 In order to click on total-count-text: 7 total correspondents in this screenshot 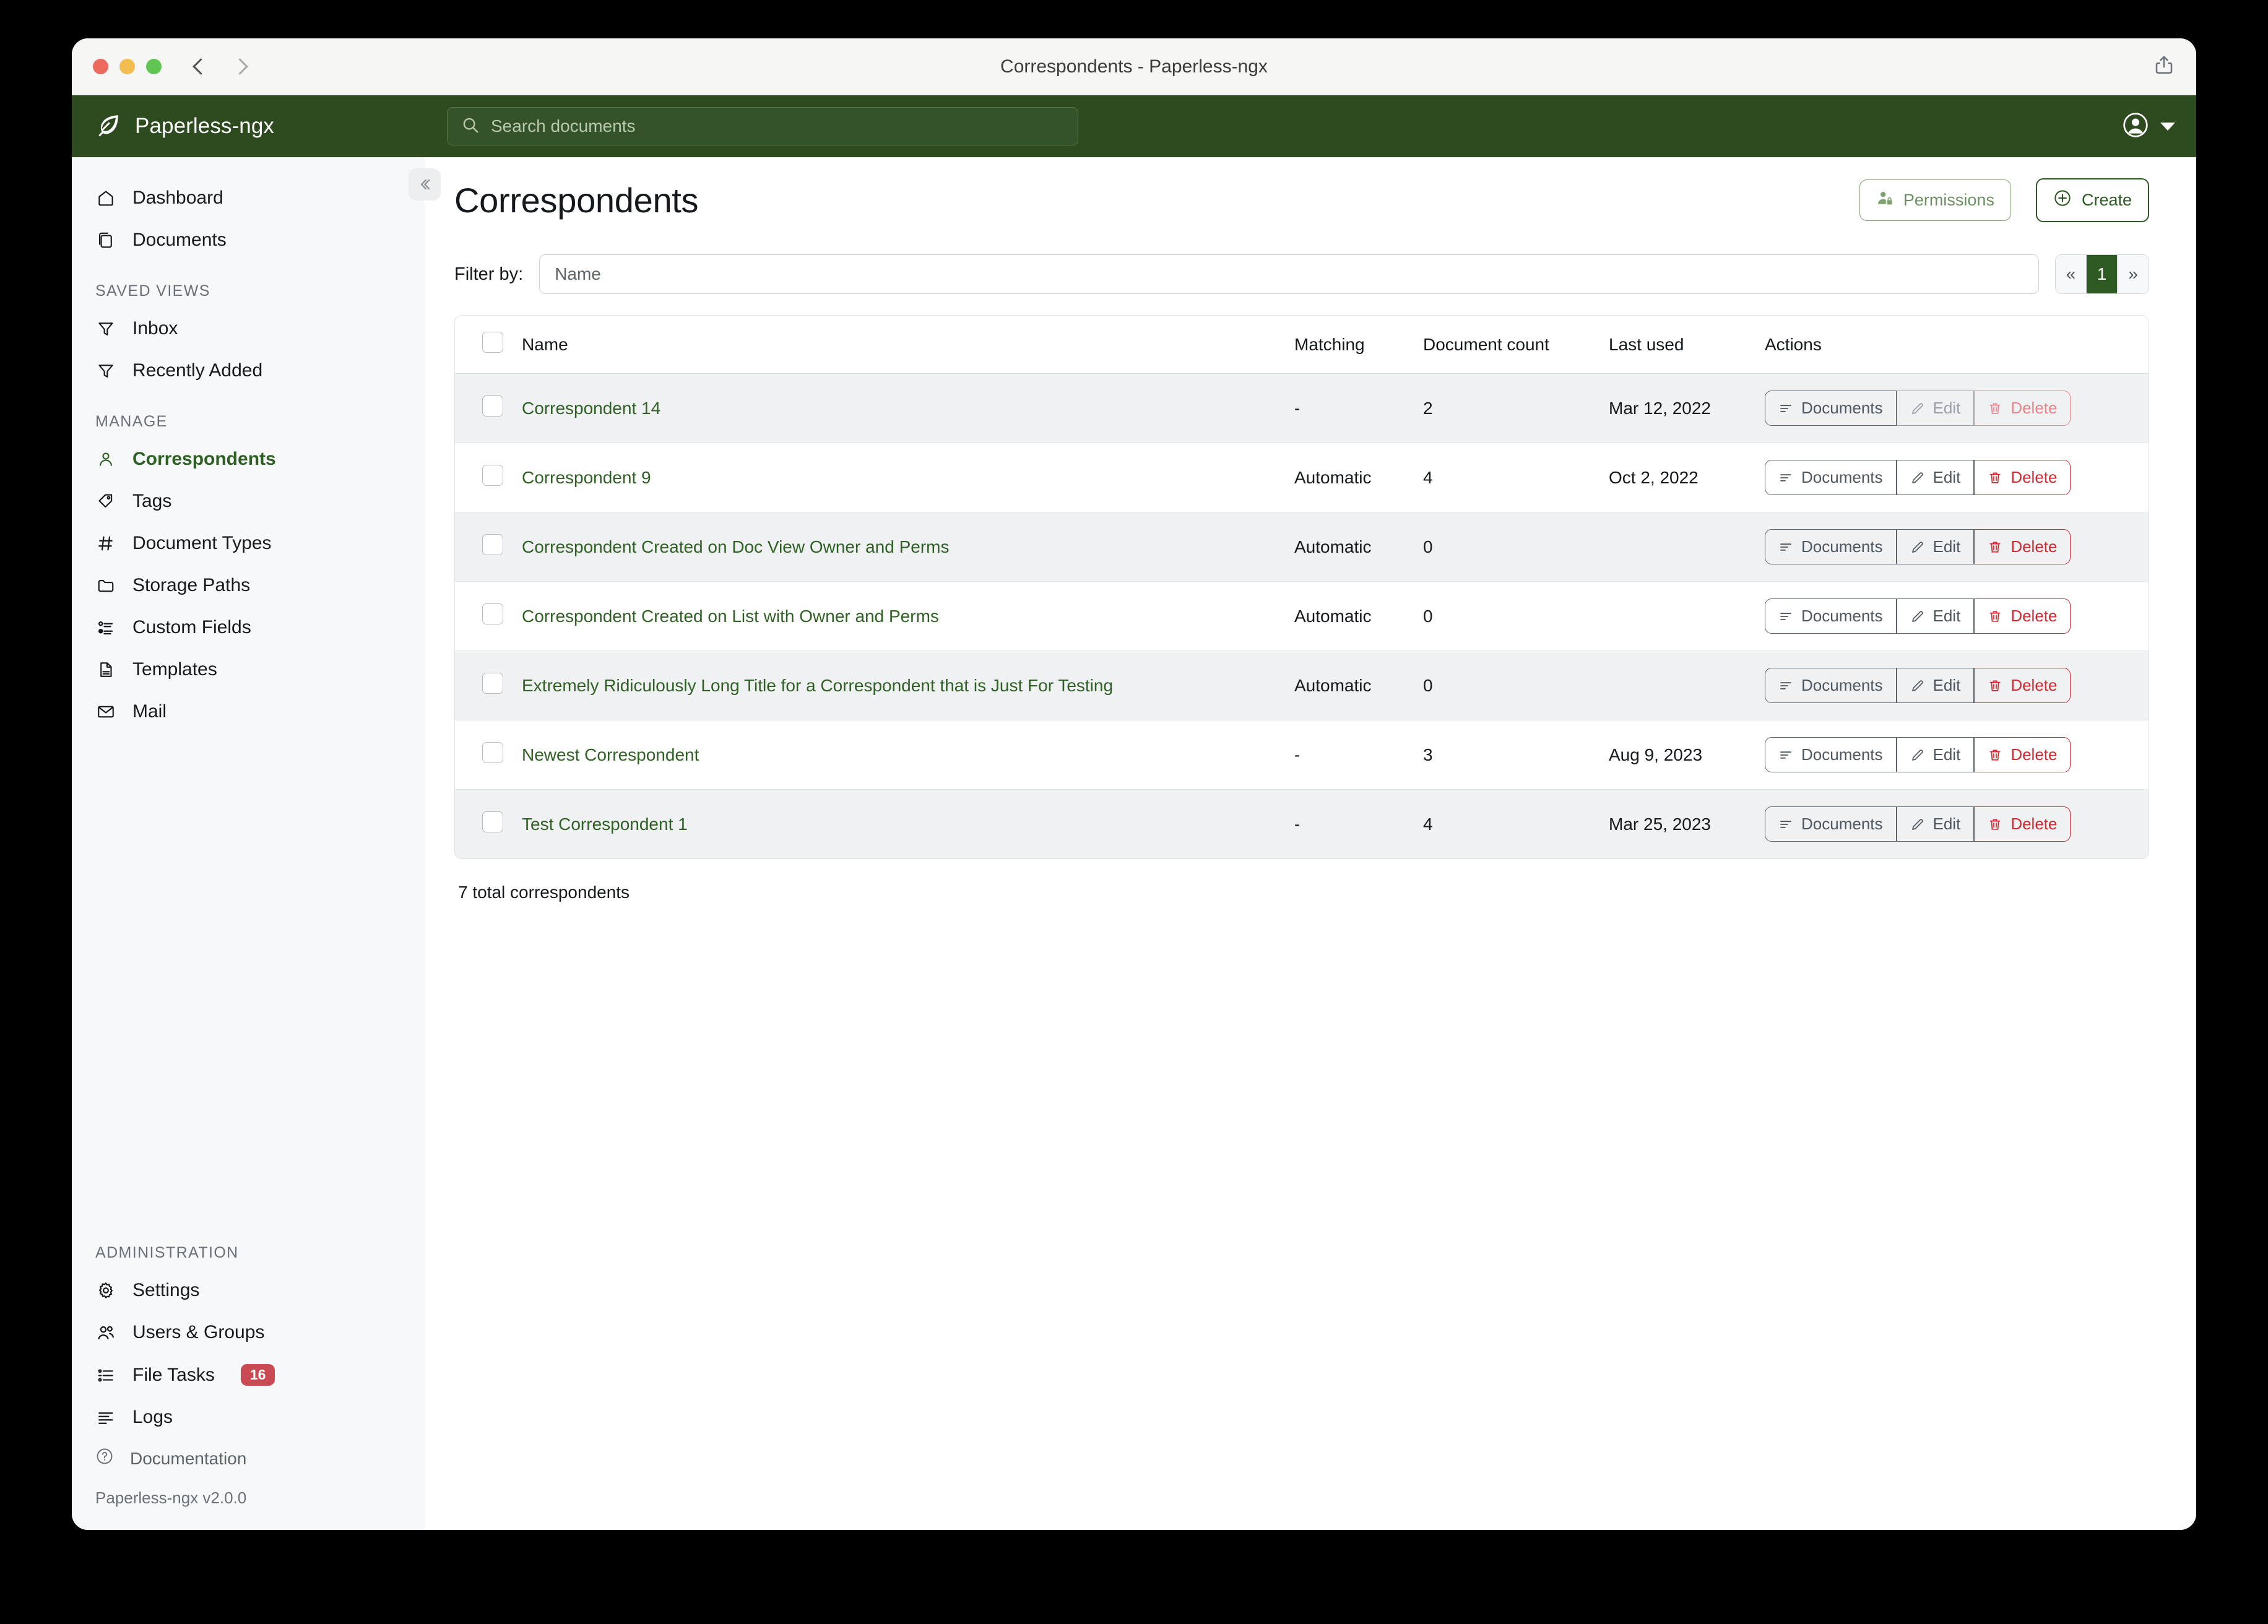, I will do `click(544, 892)`.